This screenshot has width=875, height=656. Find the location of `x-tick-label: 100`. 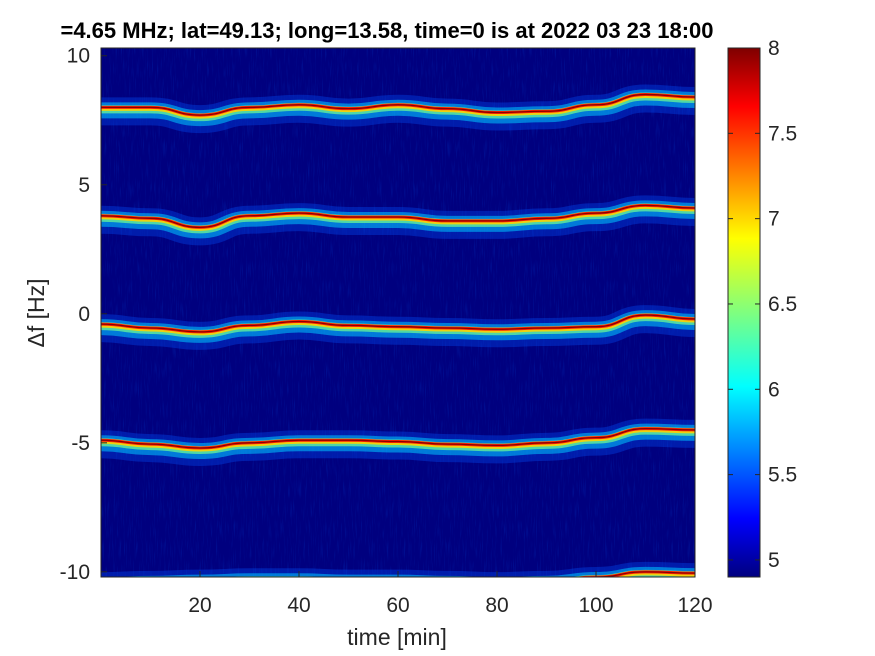

x-tick-label: 100 is located at coordinates (595, 605).